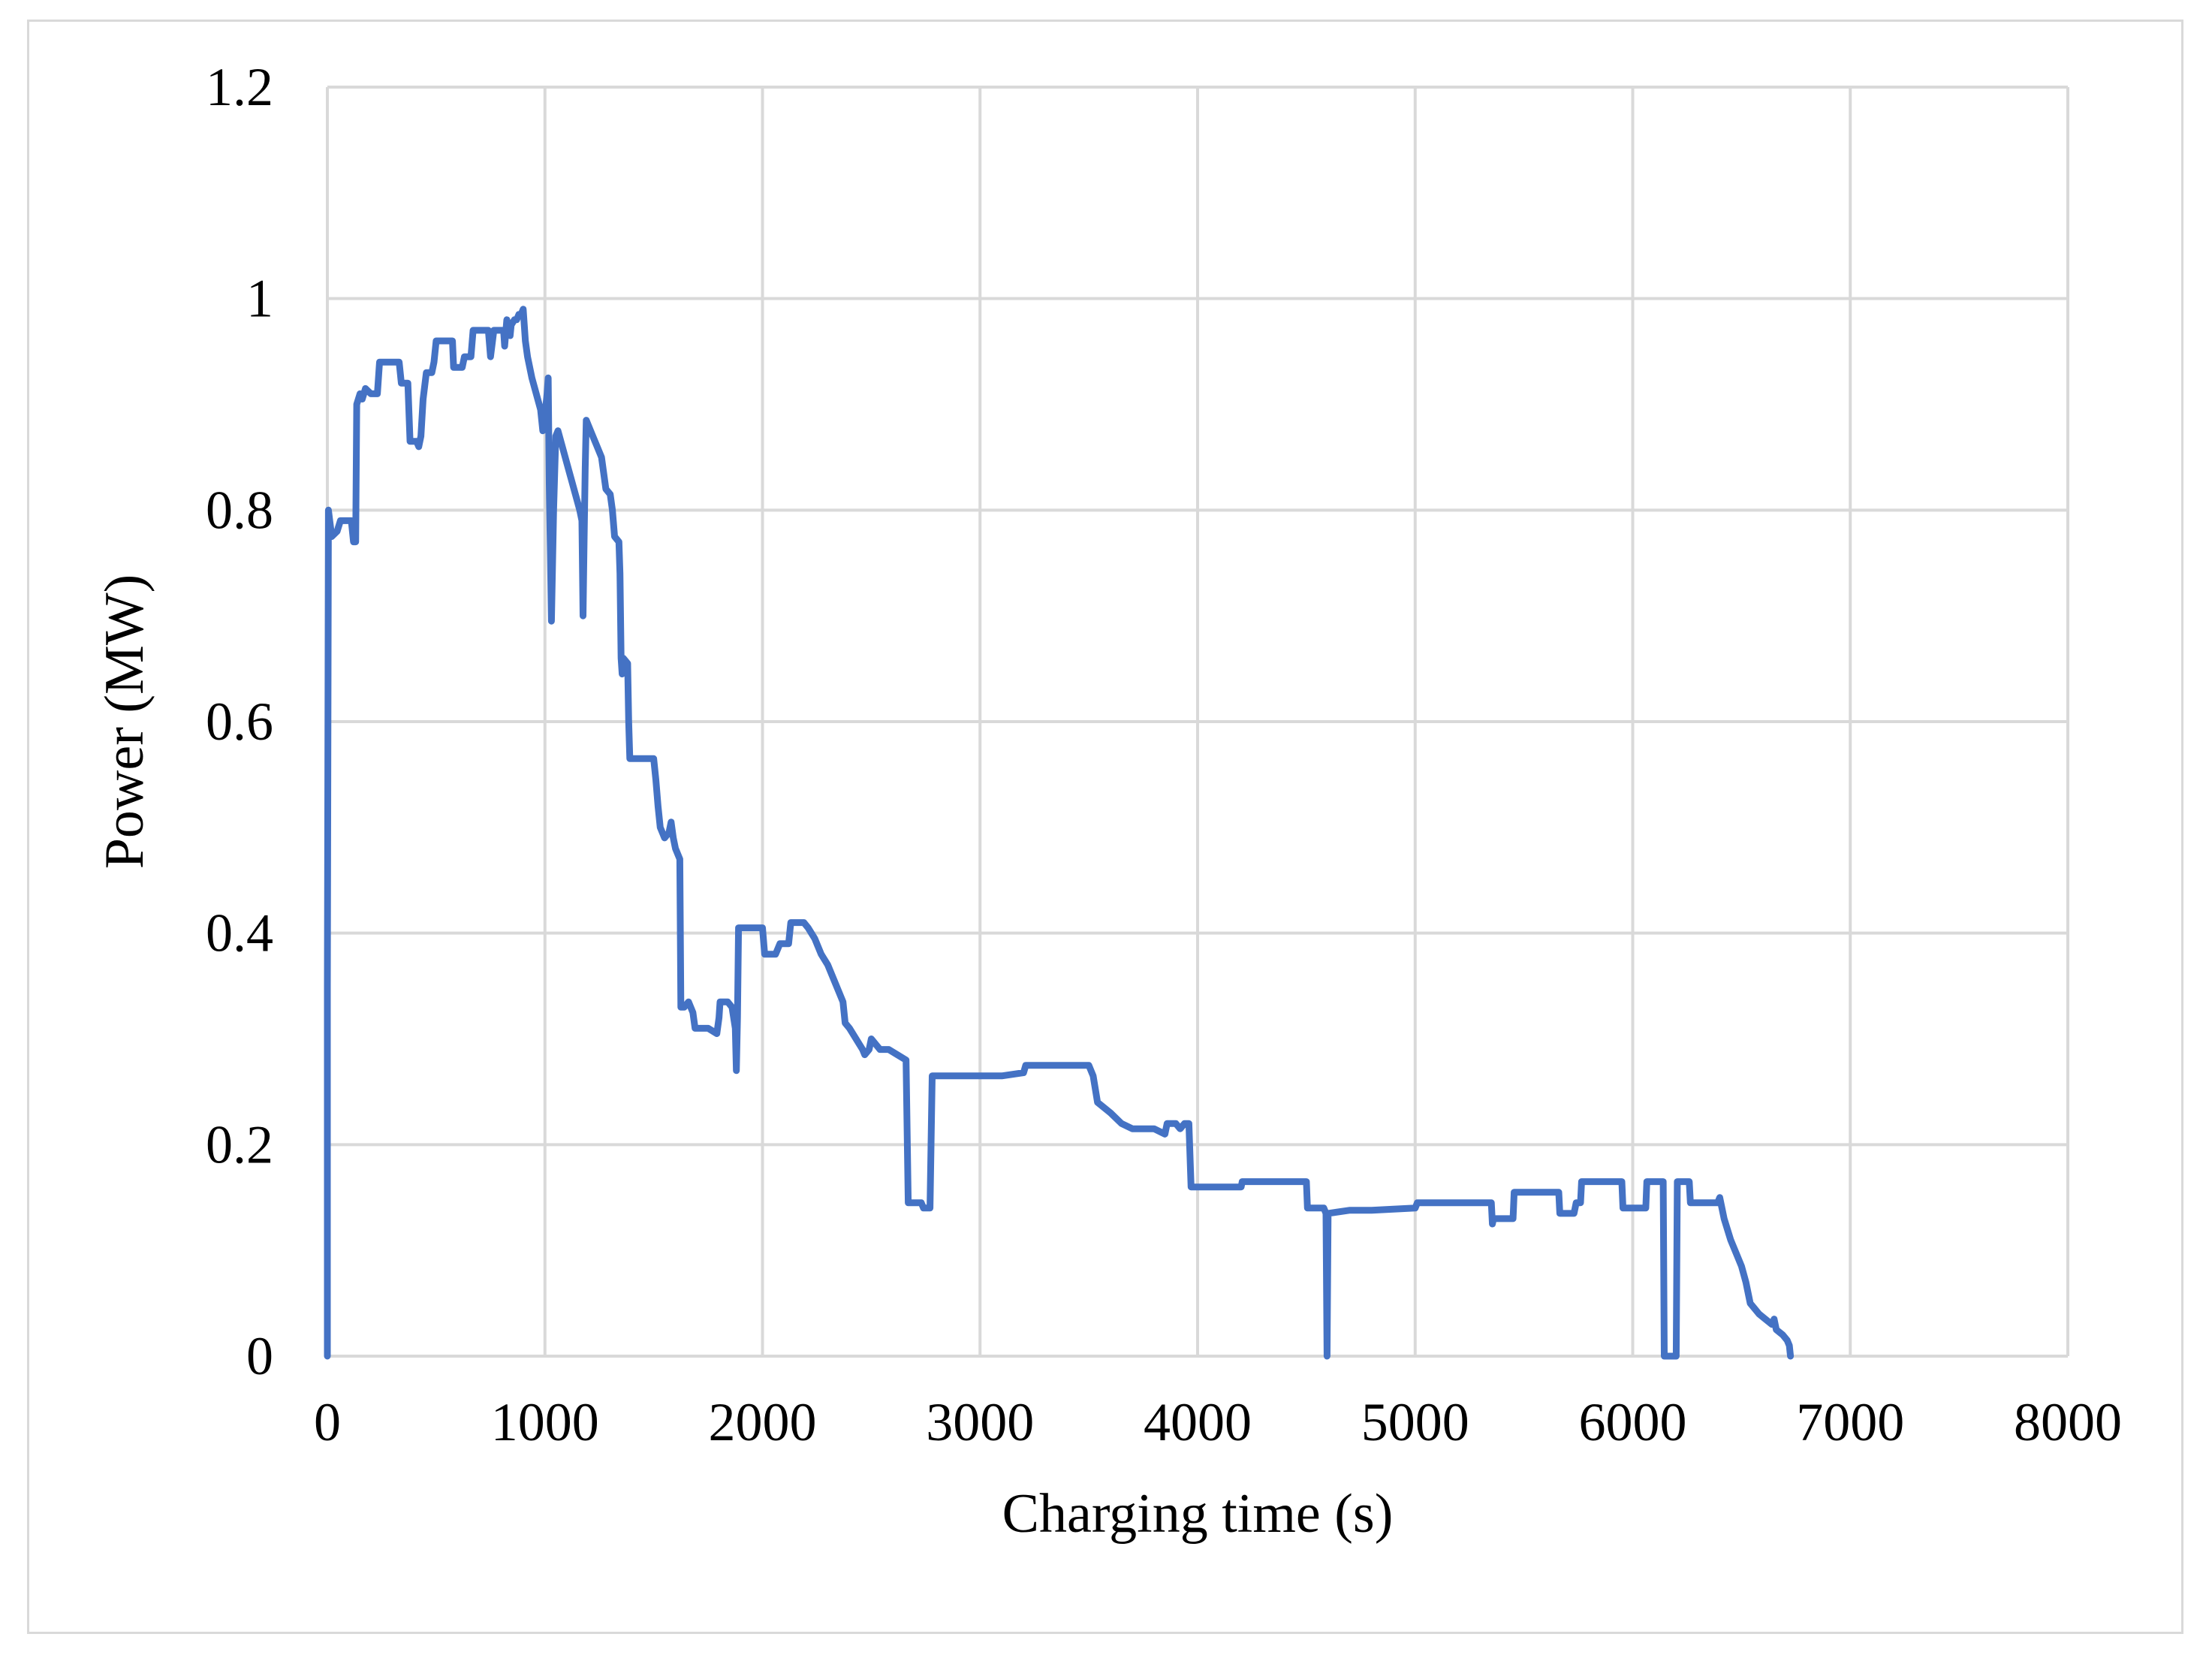 This screenshot has height=1655, width=2212. I want to click on y-tick-labels: 0 0.2 0.4 0.6 0.8 1 1.2, so click(239, 721).